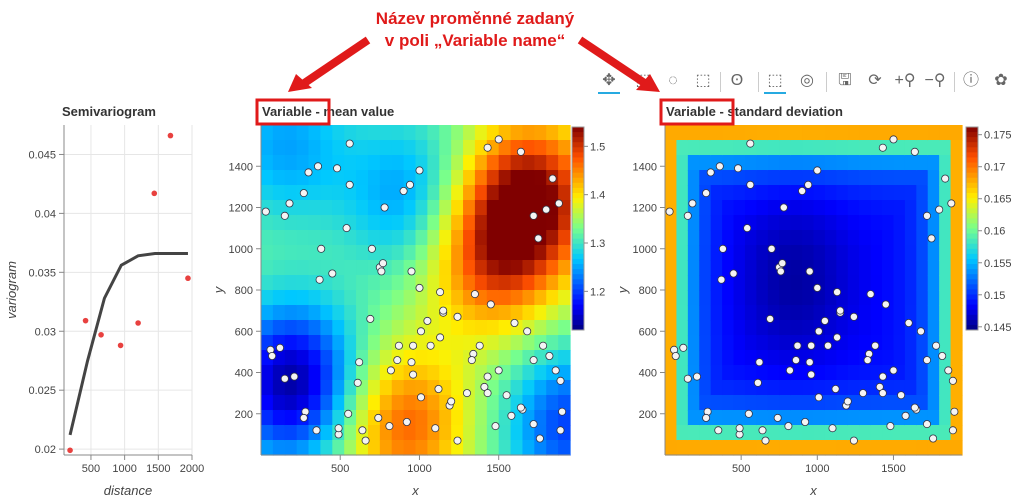  I want to click on pan-icon: ✥, so click(609, 82).